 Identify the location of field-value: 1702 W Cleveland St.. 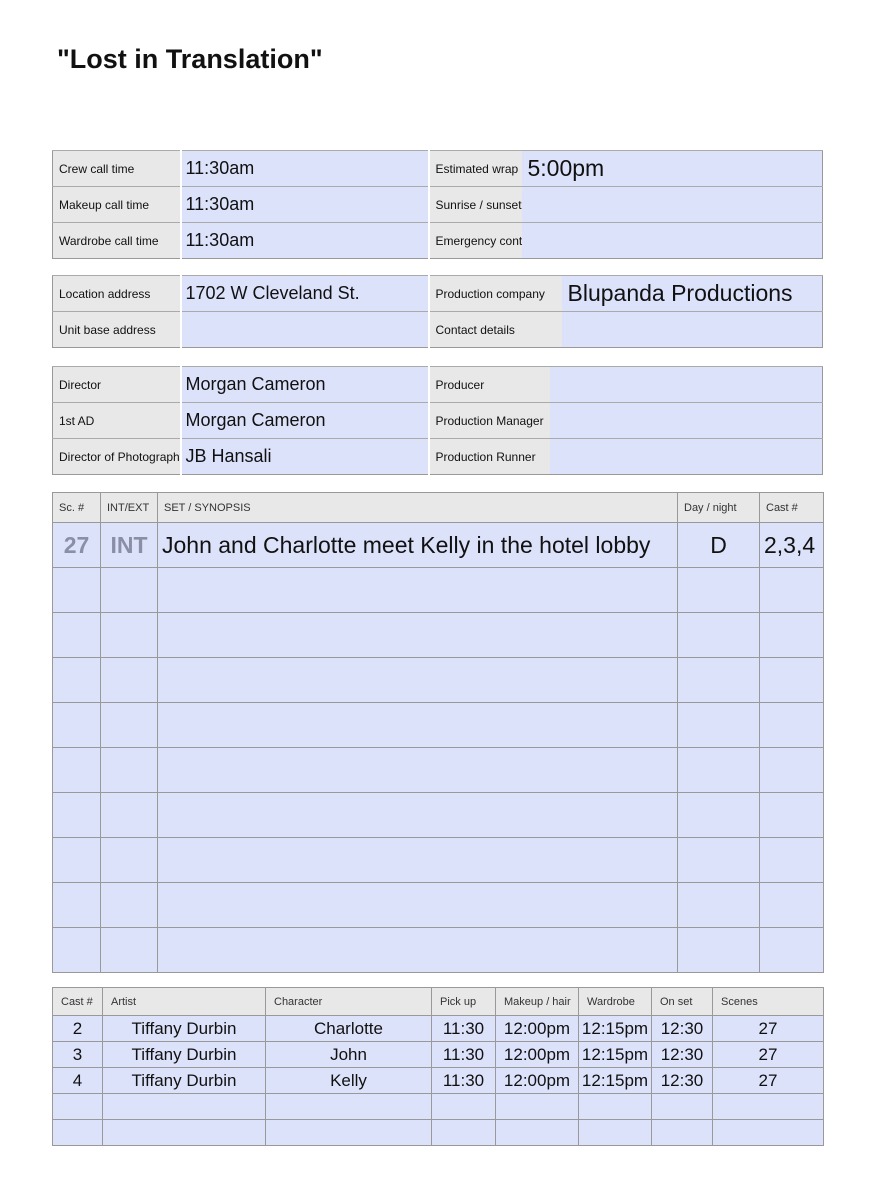
(304, 293).